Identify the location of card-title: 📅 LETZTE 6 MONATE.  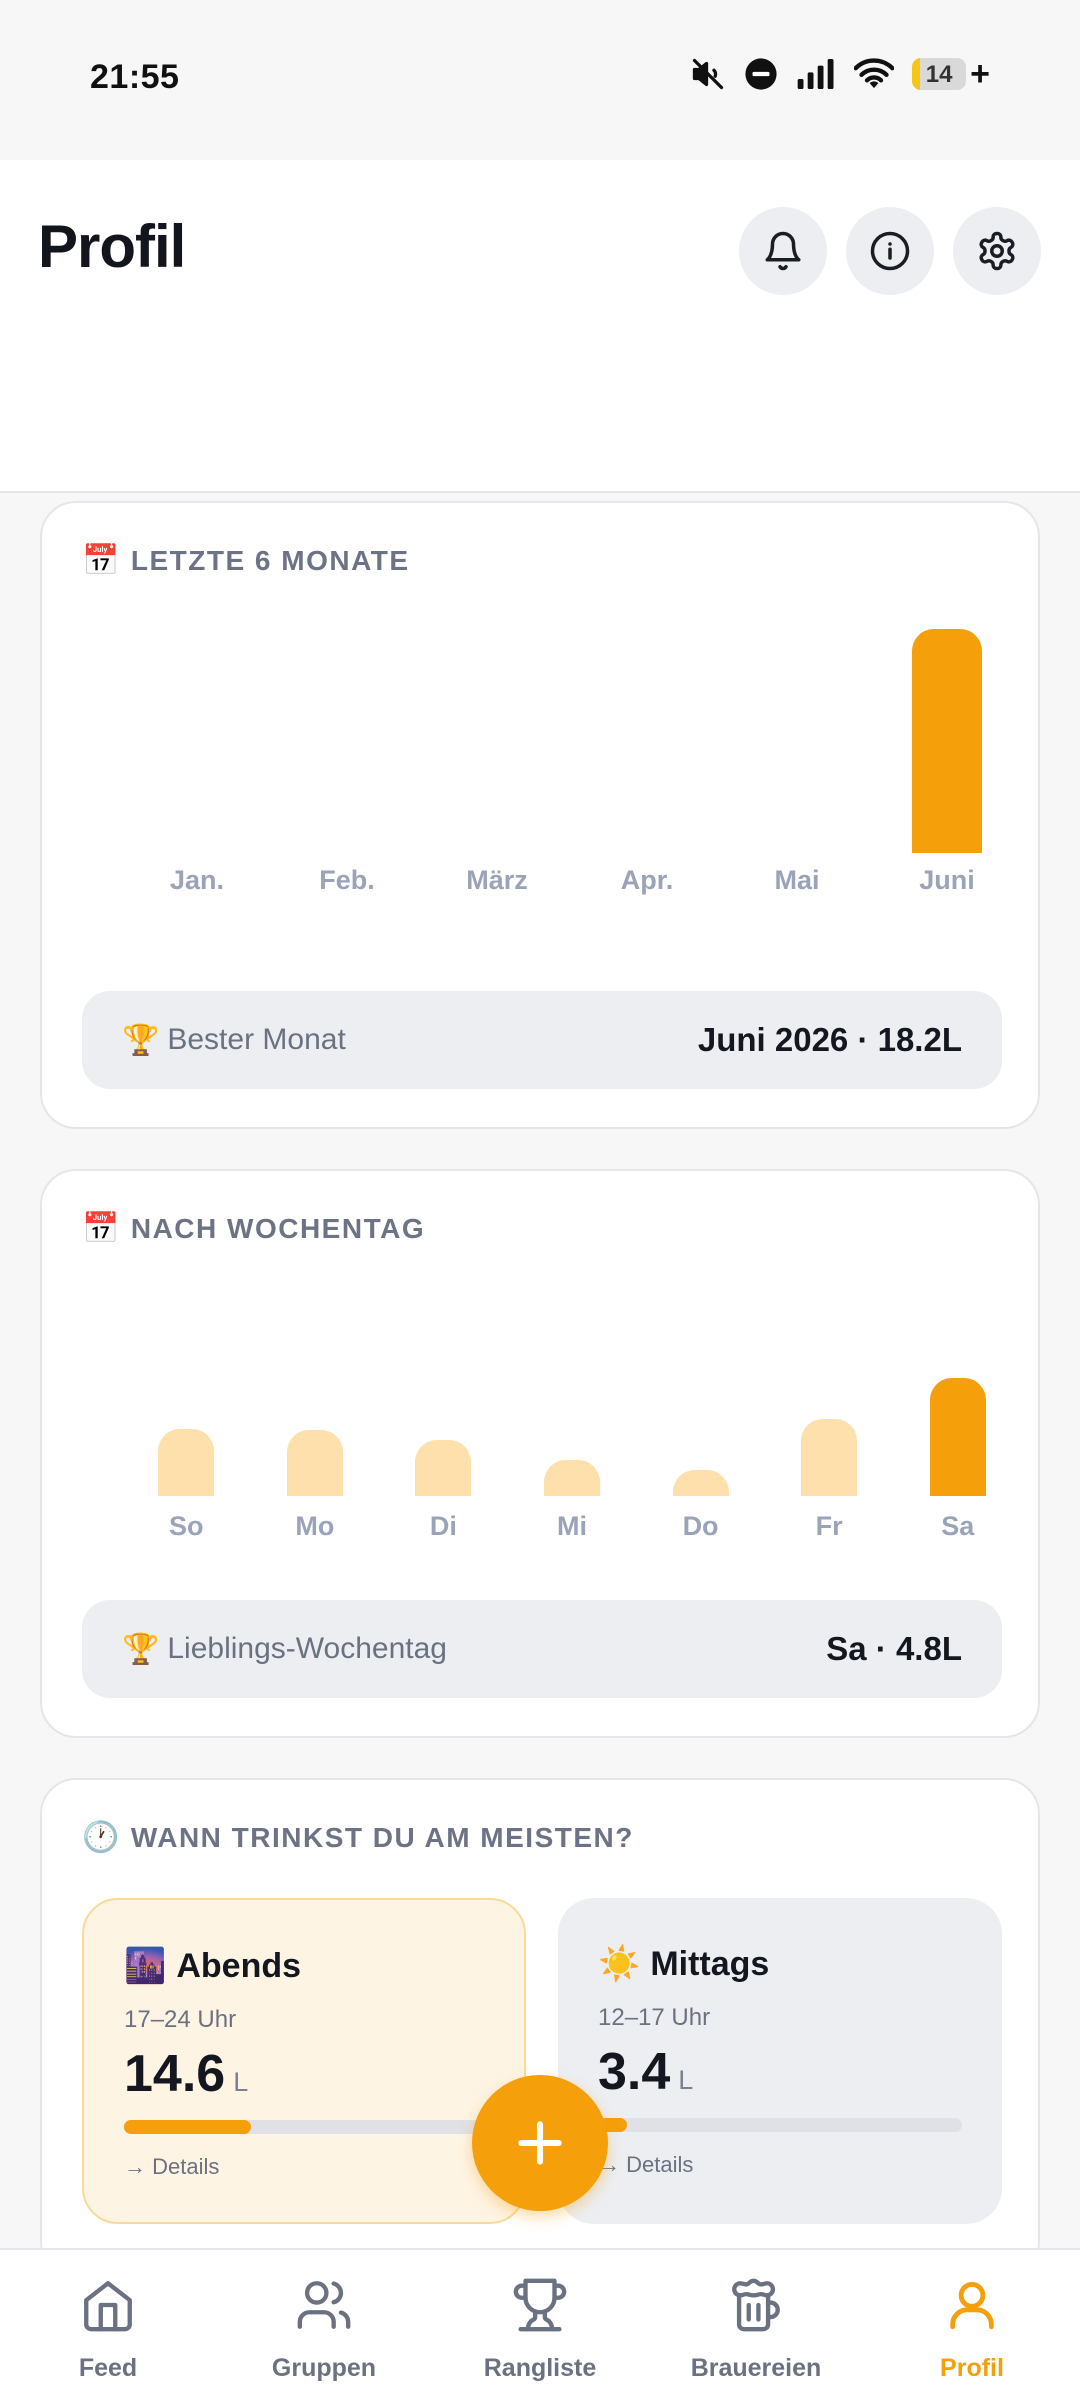
(246, 560).